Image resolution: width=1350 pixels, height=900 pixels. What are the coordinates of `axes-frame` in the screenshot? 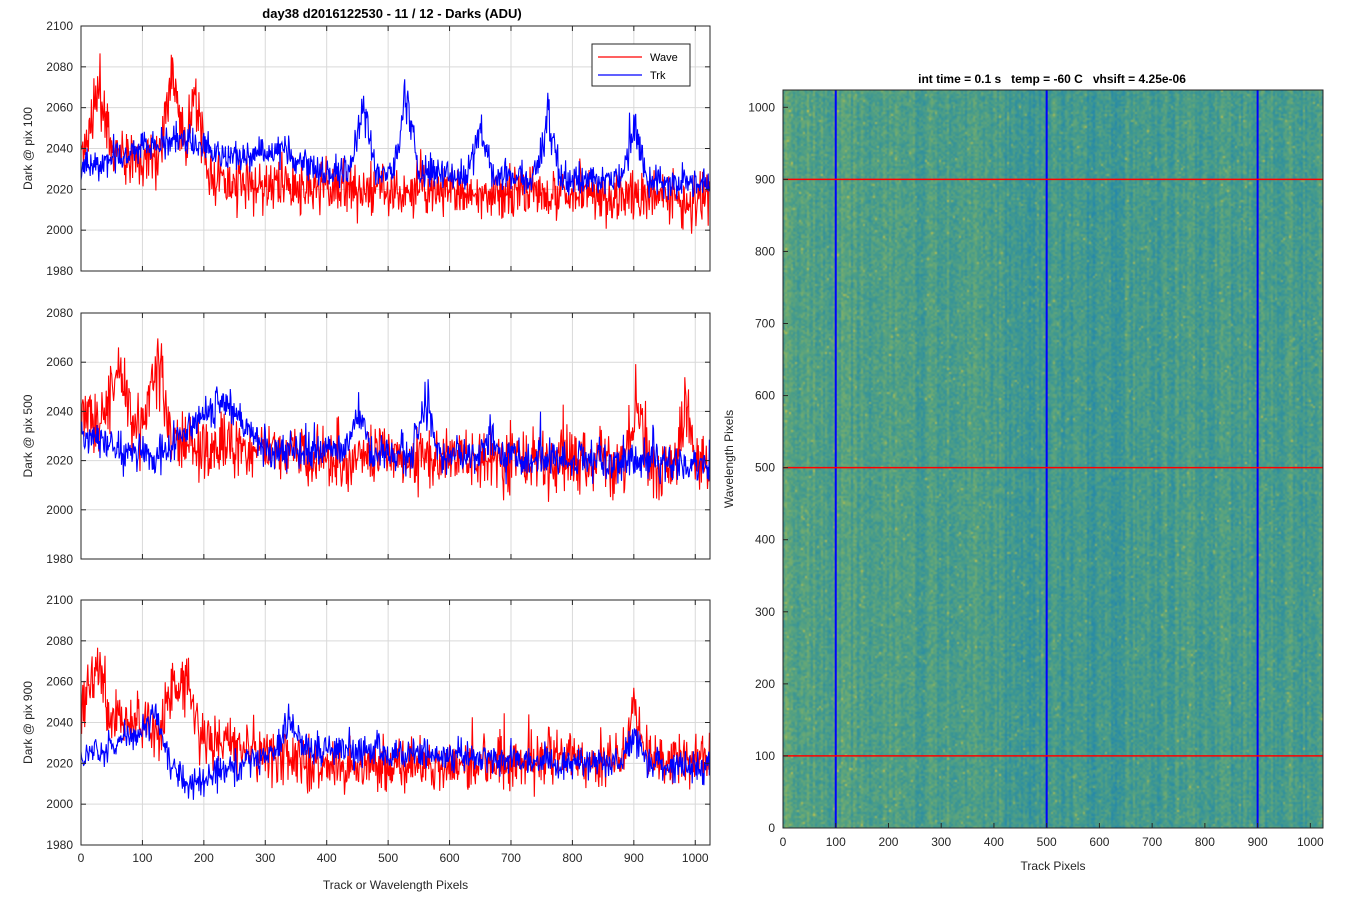 It's located at (395, 436).